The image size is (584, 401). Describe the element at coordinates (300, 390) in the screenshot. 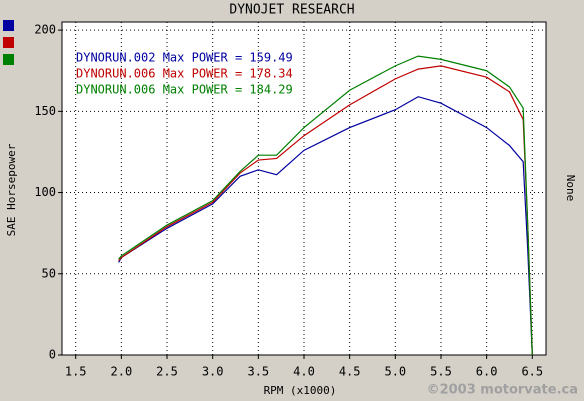

I see `x-axis-label: RPM (x1000)` at that location.